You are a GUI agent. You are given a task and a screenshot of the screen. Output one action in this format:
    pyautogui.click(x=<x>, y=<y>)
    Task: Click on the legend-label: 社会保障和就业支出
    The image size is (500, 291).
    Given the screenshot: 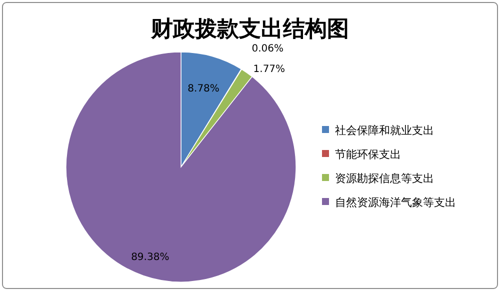 What is the action you would take?
    pyautogui.click(x=384, y=130)
    